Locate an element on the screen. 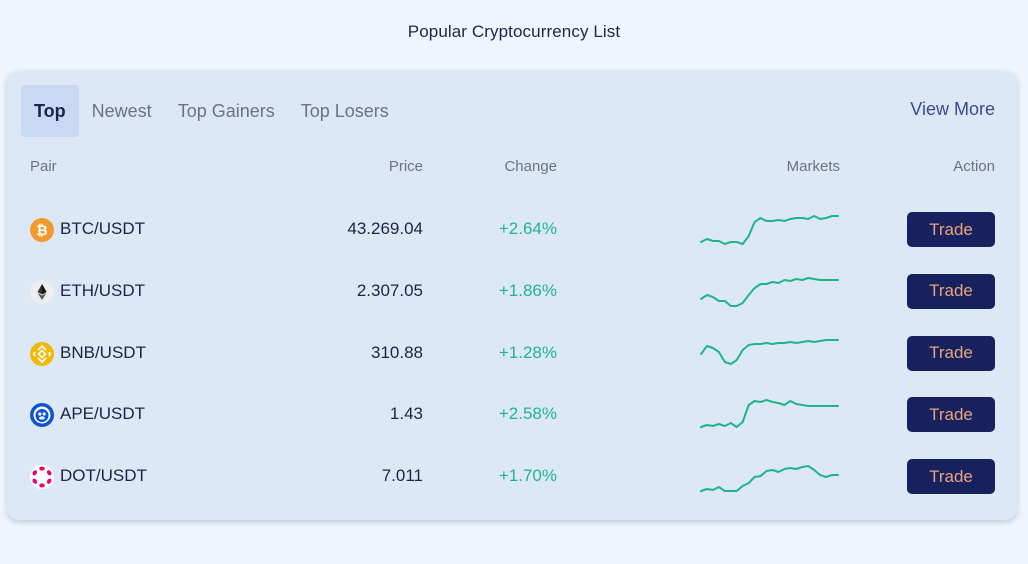 The image size is (1028, 564). change-value: +1.28% is located at coordinates (527, 352).